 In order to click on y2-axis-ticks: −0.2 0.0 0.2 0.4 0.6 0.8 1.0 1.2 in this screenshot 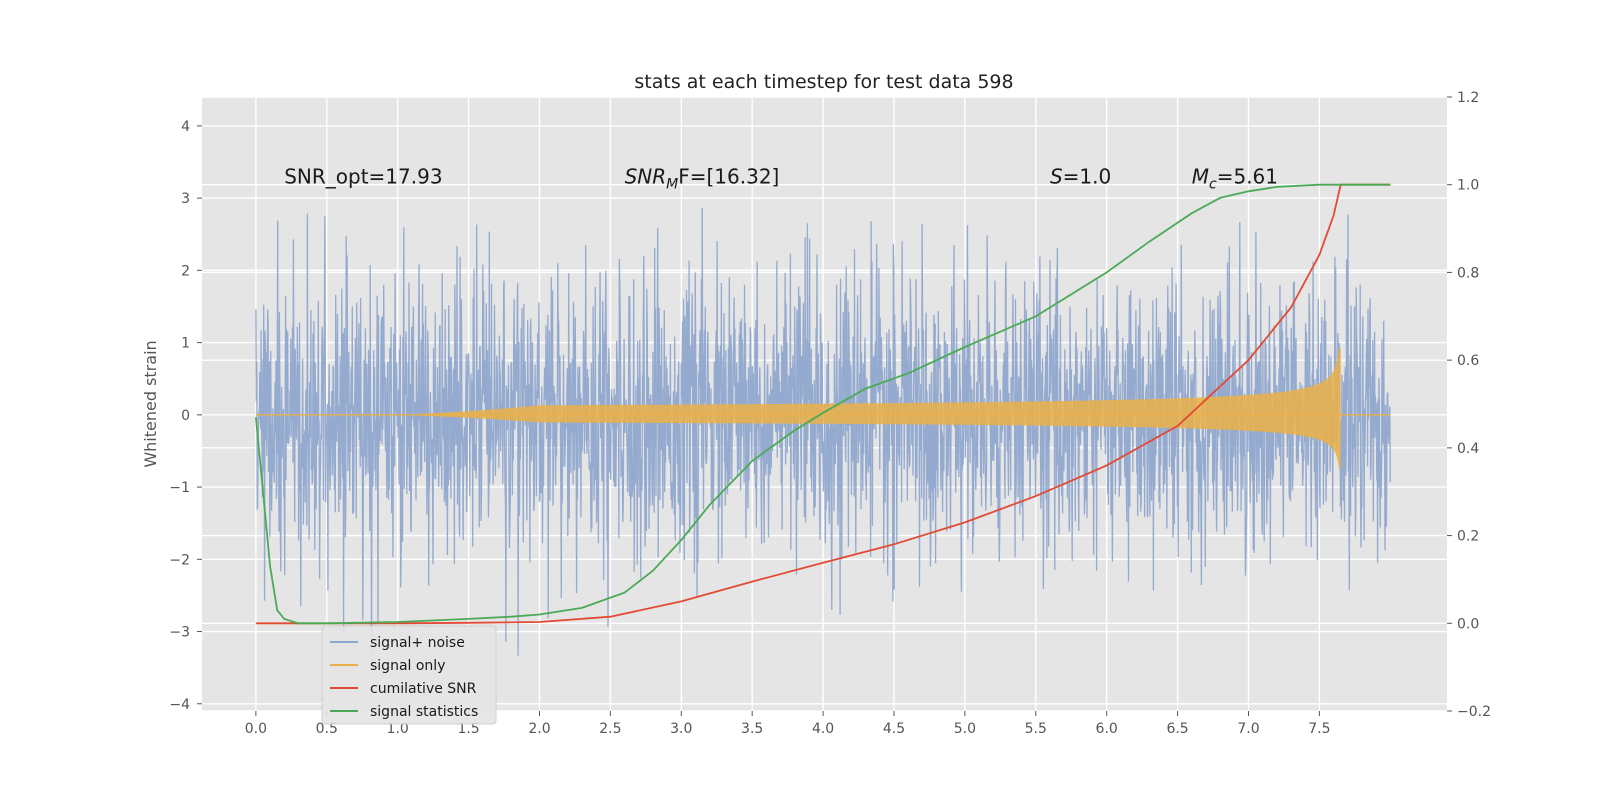, I will do `click(1469, 405)`.